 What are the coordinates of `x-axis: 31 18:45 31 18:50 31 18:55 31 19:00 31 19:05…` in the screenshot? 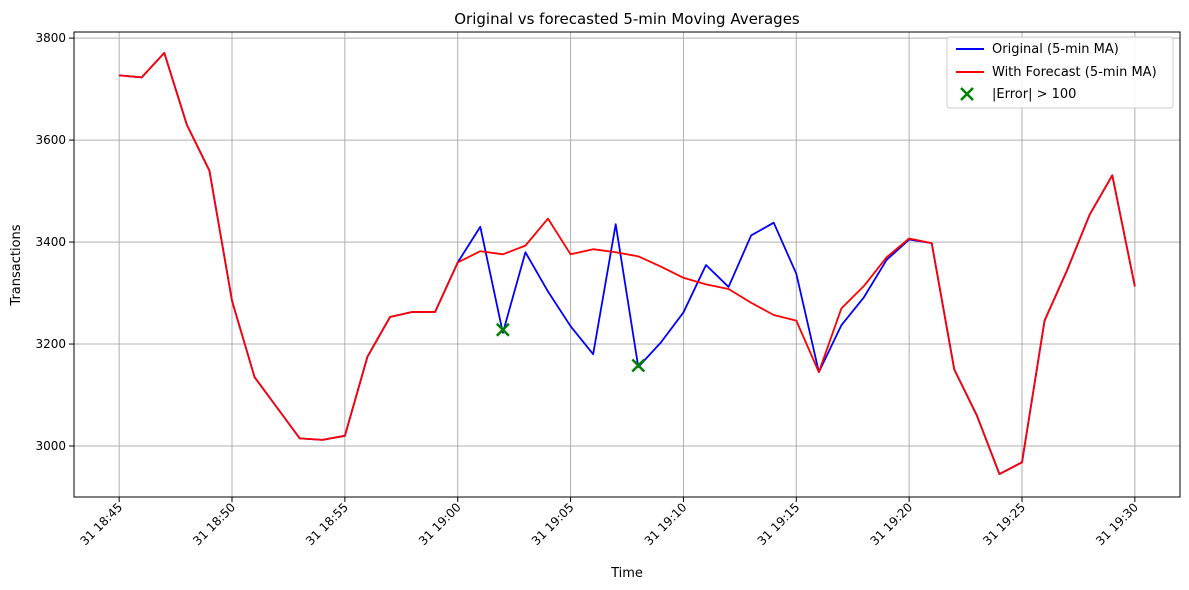 It's located at (609, 522).